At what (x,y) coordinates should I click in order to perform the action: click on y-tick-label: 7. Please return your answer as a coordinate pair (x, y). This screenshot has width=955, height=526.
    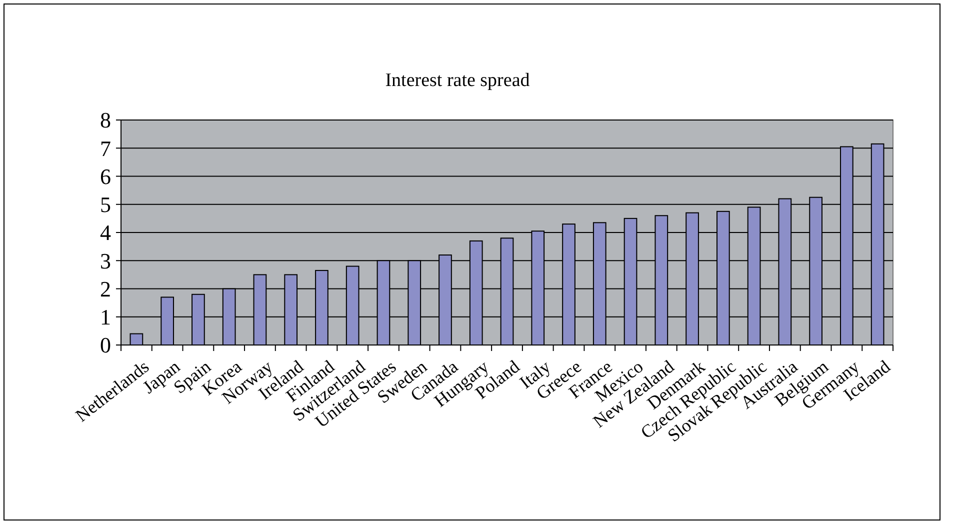
    Looking at the image, I should click on (105, 148).